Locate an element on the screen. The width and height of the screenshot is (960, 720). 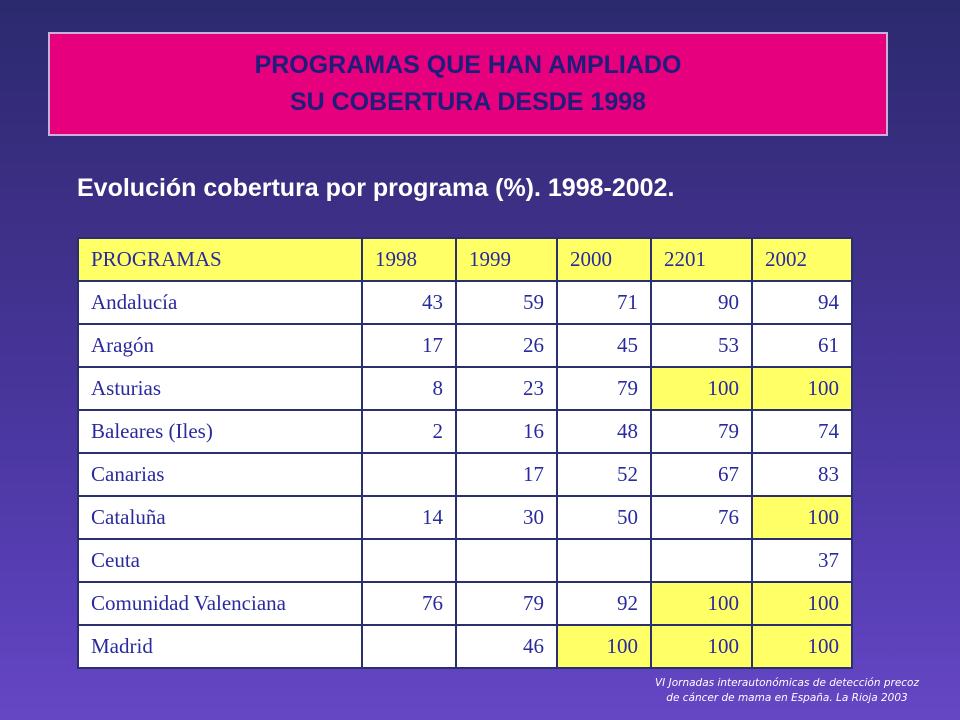
header-year: 1999 is located at coordinates (506, 259).